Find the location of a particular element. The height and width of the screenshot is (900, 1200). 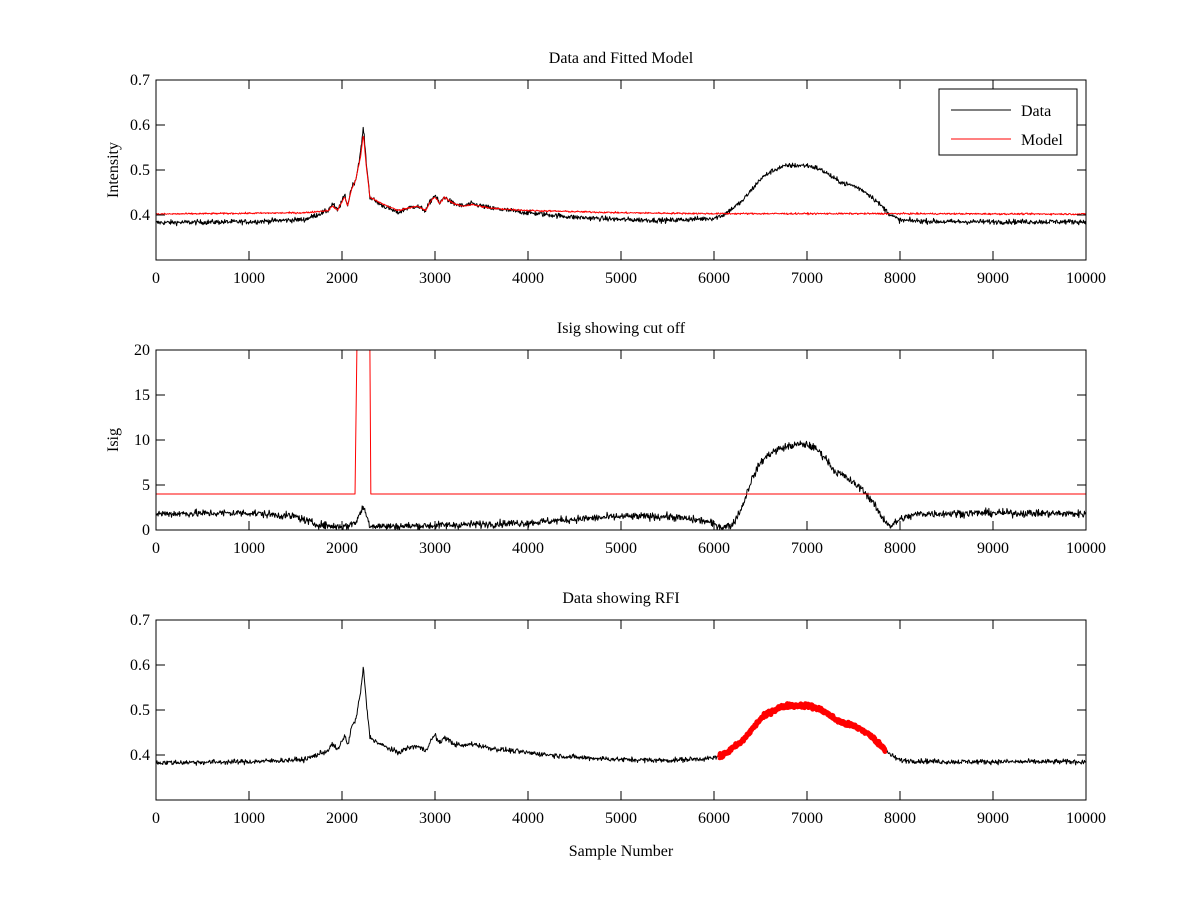

legend-box is located at coordinates (1008, 122).